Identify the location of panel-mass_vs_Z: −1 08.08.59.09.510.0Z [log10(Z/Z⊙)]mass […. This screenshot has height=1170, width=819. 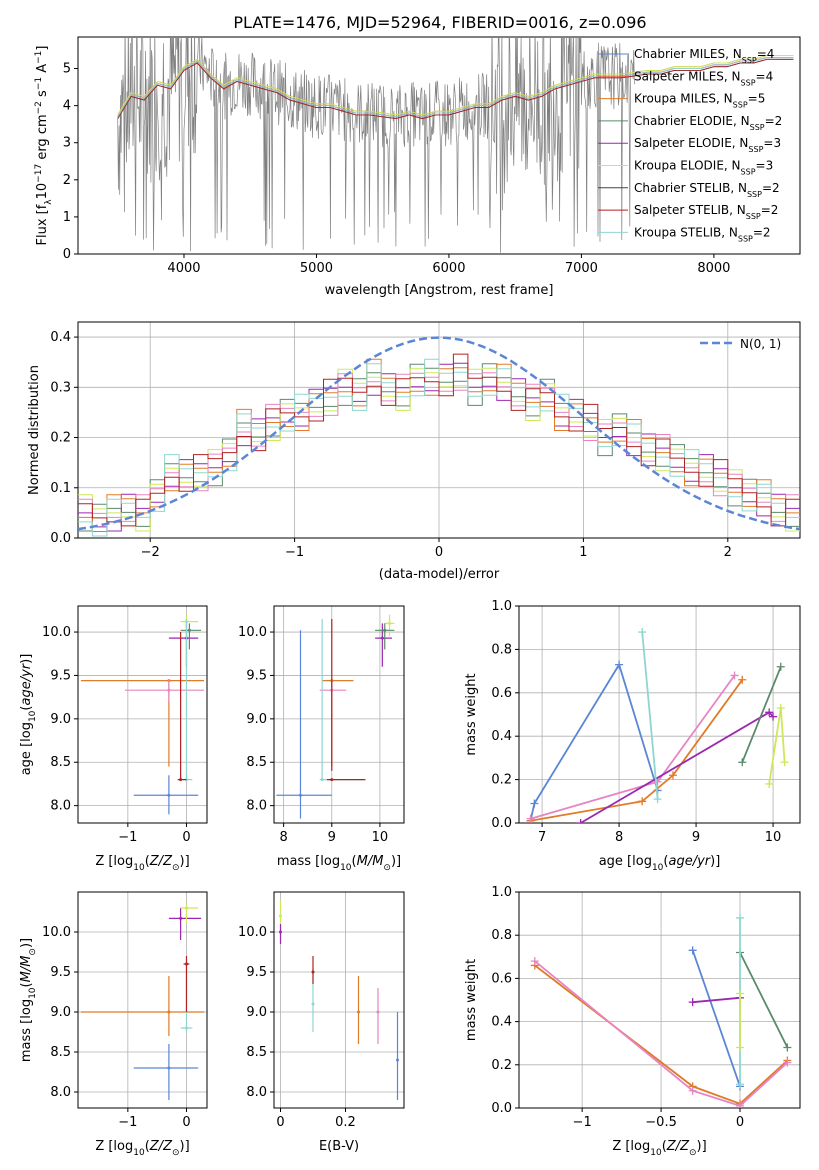
(113, 1024).